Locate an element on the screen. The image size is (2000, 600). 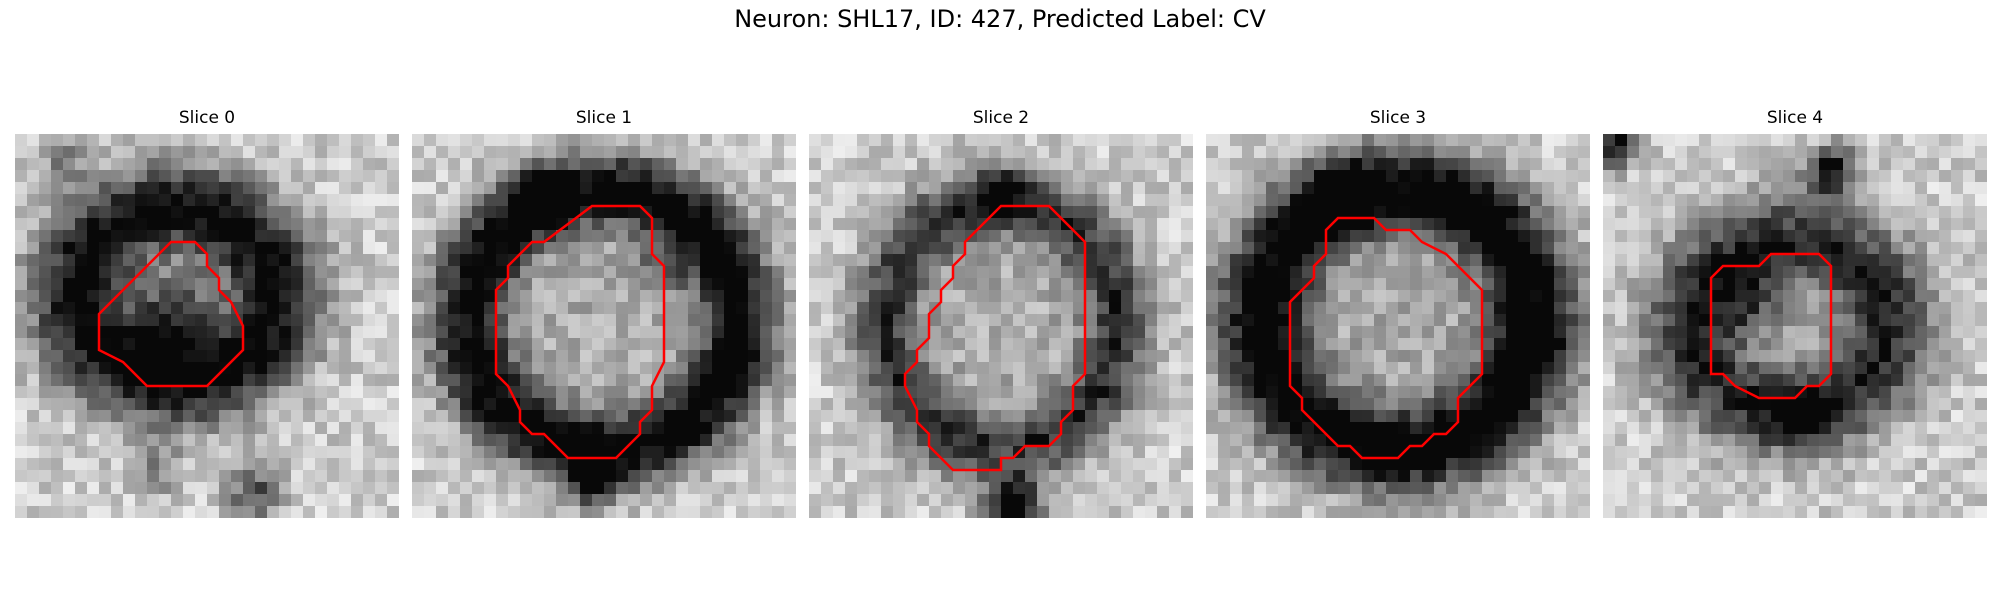
slice-panel-3: Slice 3 is located at coordinates (1398, 313).